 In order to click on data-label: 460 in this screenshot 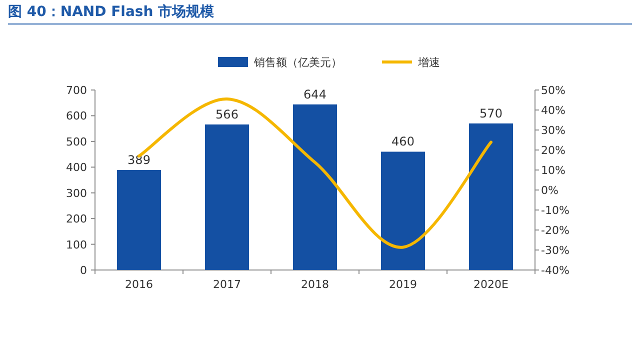, I will do `click(403, 141)`.